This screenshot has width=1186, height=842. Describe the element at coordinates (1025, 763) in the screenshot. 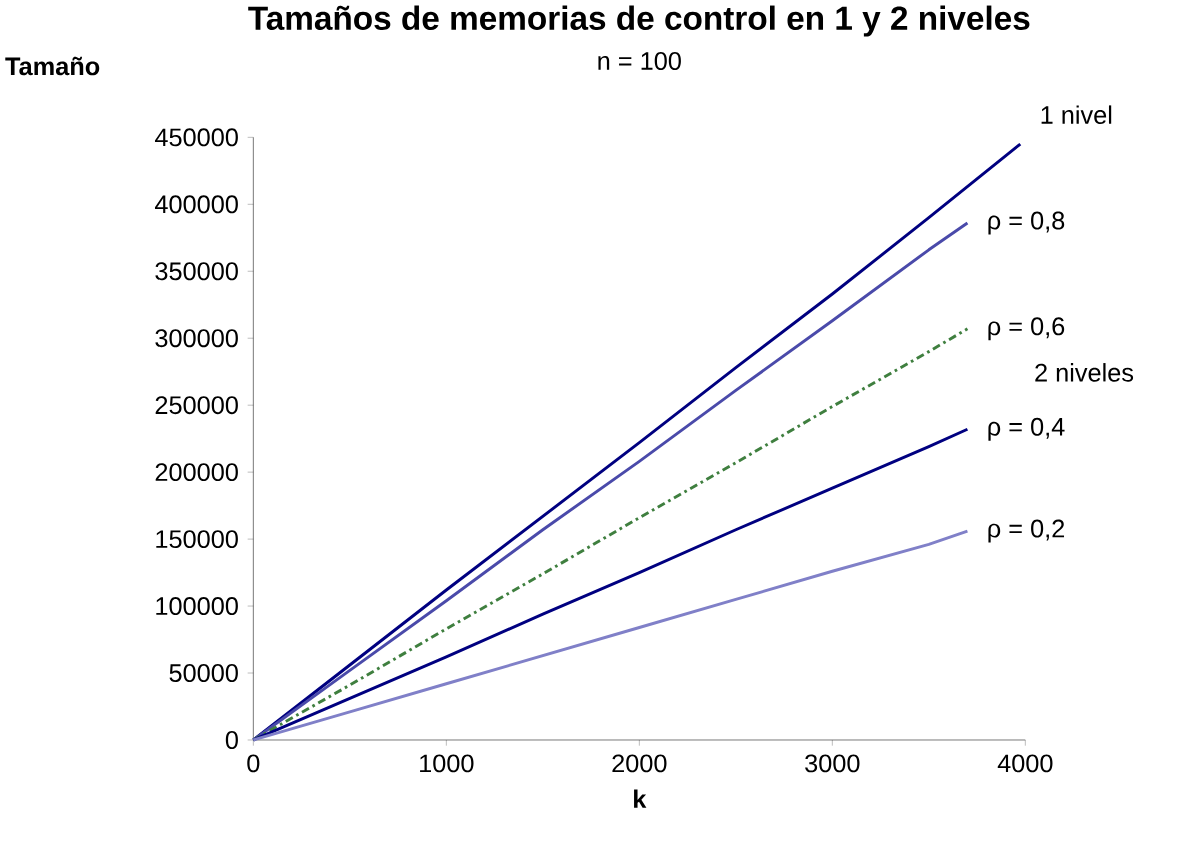

I see `x-tick-label: 4000` at that location.